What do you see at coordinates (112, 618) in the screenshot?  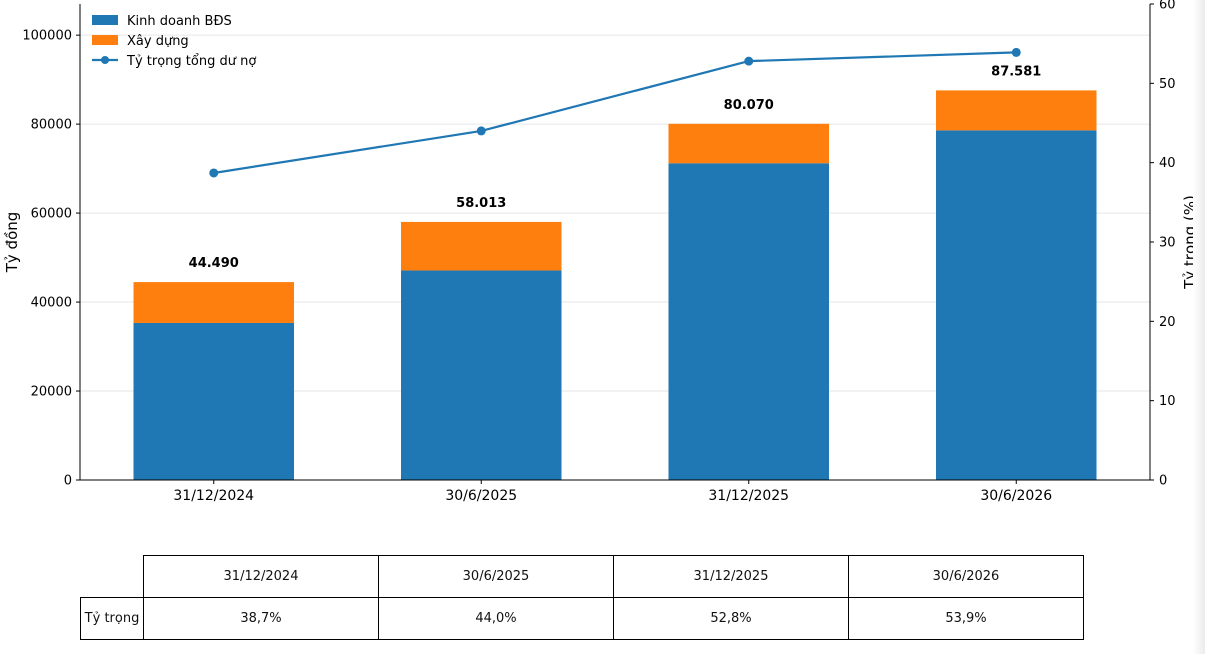 I see `table-row-label: Tỷ trọng` at bounding box center [112, 618].